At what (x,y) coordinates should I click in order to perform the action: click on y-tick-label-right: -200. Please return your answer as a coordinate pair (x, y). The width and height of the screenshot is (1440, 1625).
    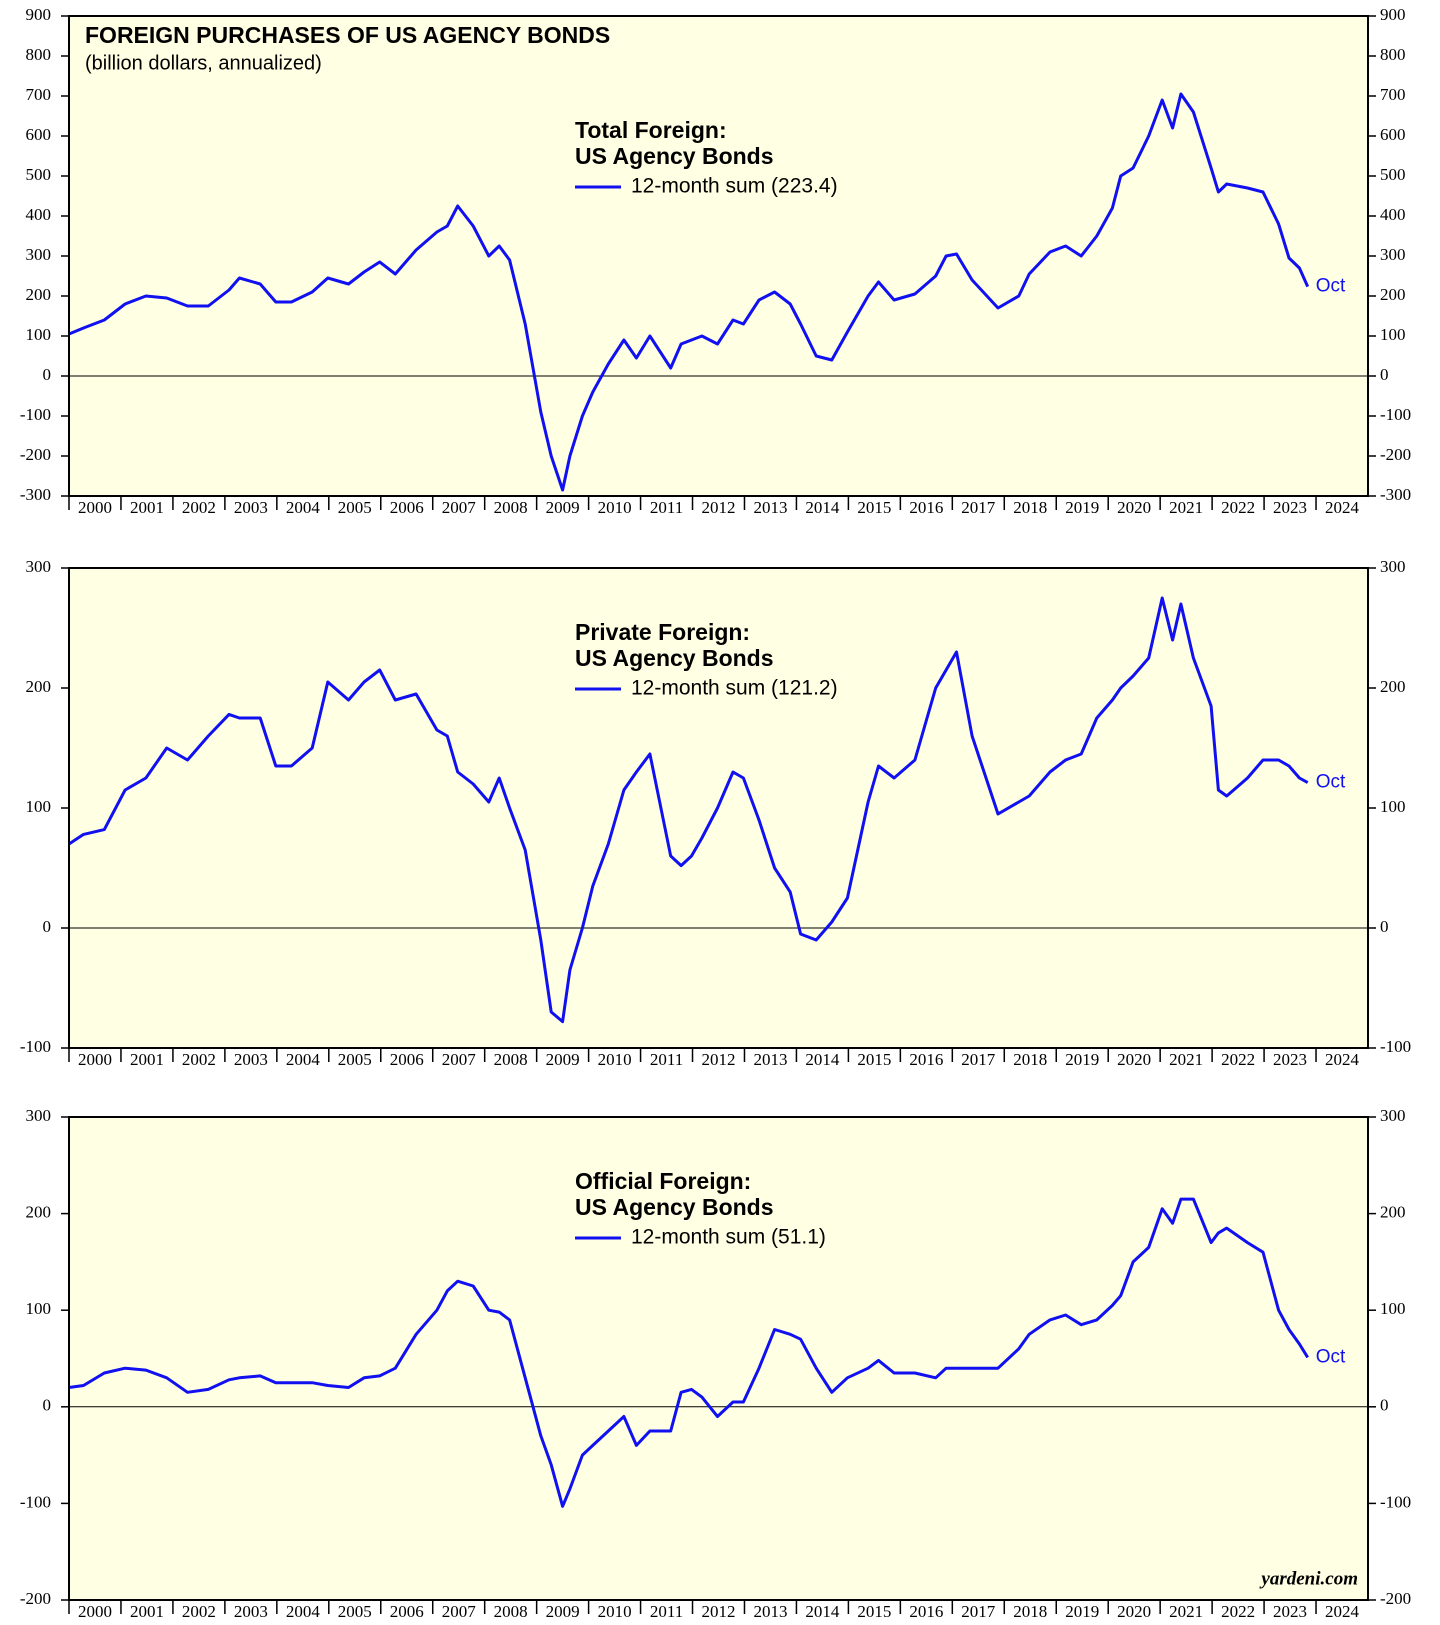
    Looking at the image, I should click on (1395, 454).